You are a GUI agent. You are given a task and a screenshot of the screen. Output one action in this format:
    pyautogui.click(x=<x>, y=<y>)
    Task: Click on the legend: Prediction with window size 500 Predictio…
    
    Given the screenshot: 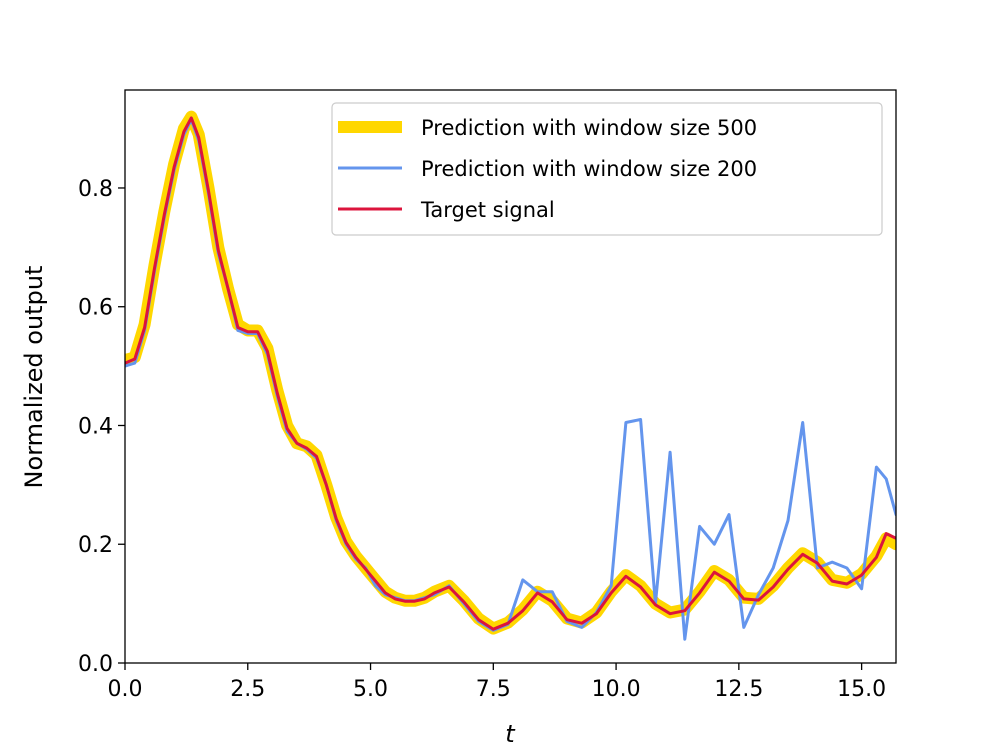 What is the action you would take?
    pyautogui.click(x=607, y=169)
    